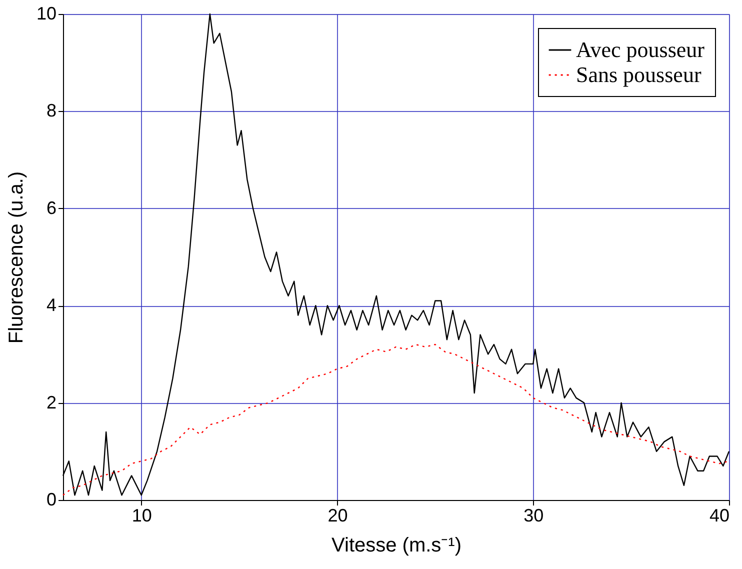  I want to click on y-tick-label: 2, so click(51, 402).